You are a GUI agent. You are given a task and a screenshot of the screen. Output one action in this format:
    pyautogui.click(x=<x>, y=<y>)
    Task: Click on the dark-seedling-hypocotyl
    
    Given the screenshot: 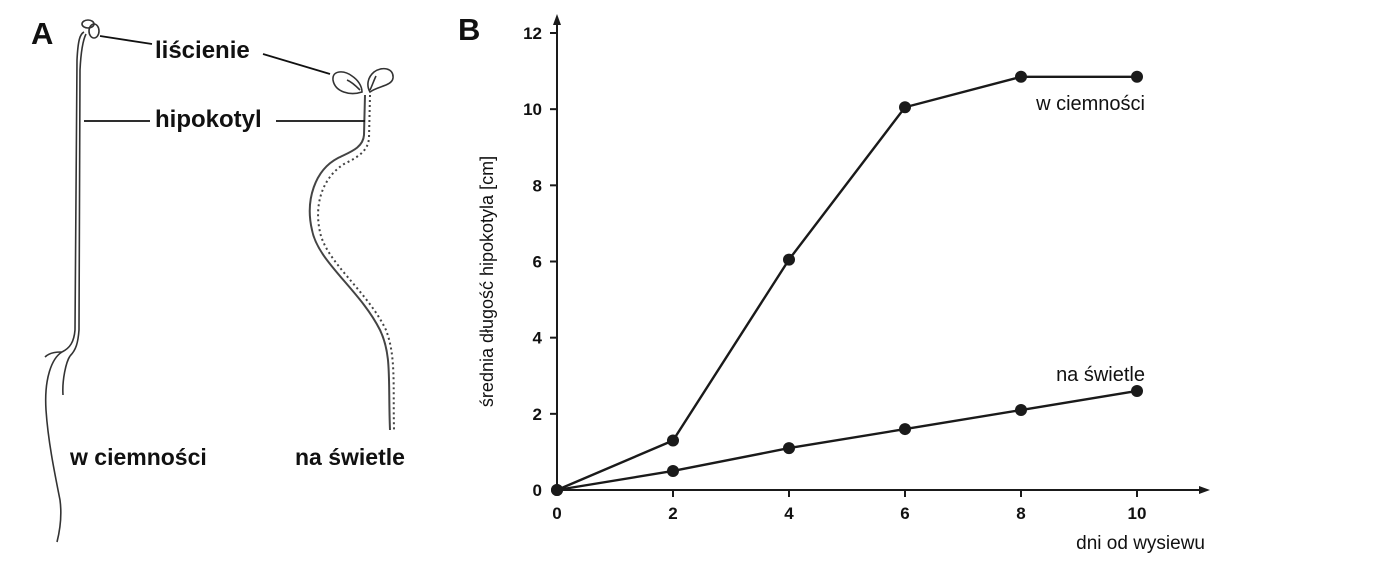 What is the action you would take?
    pyautogui.click(x=73, y=192)
    